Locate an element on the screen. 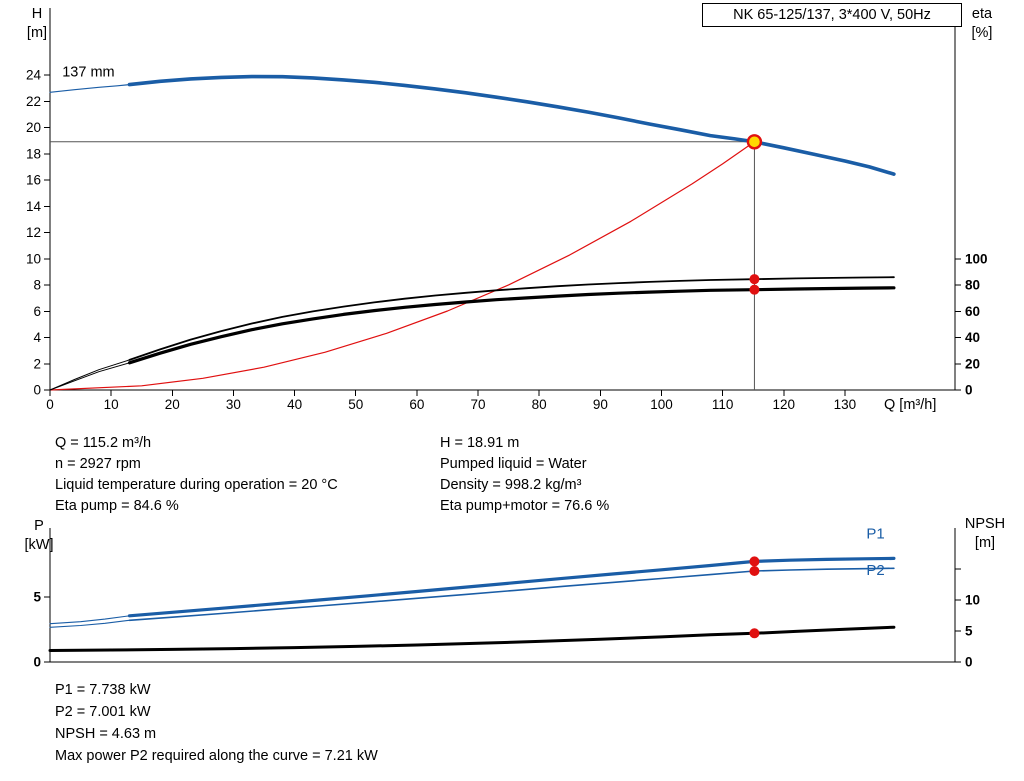  power-axis-unit: [kW] is located at coordinates (39, 545).